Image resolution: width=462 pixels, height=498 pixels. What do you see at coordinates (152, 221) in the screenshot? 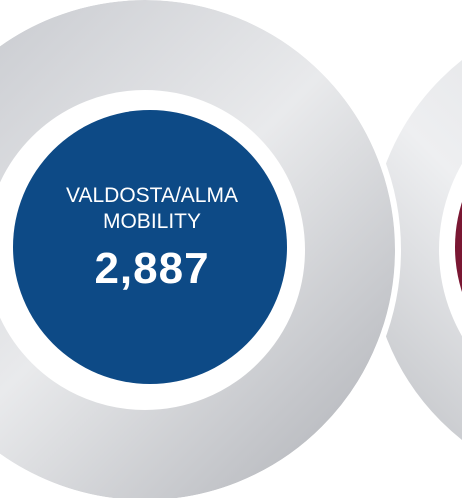
I see `circle-label: MOBILITY` at bounding box center [152, 221].